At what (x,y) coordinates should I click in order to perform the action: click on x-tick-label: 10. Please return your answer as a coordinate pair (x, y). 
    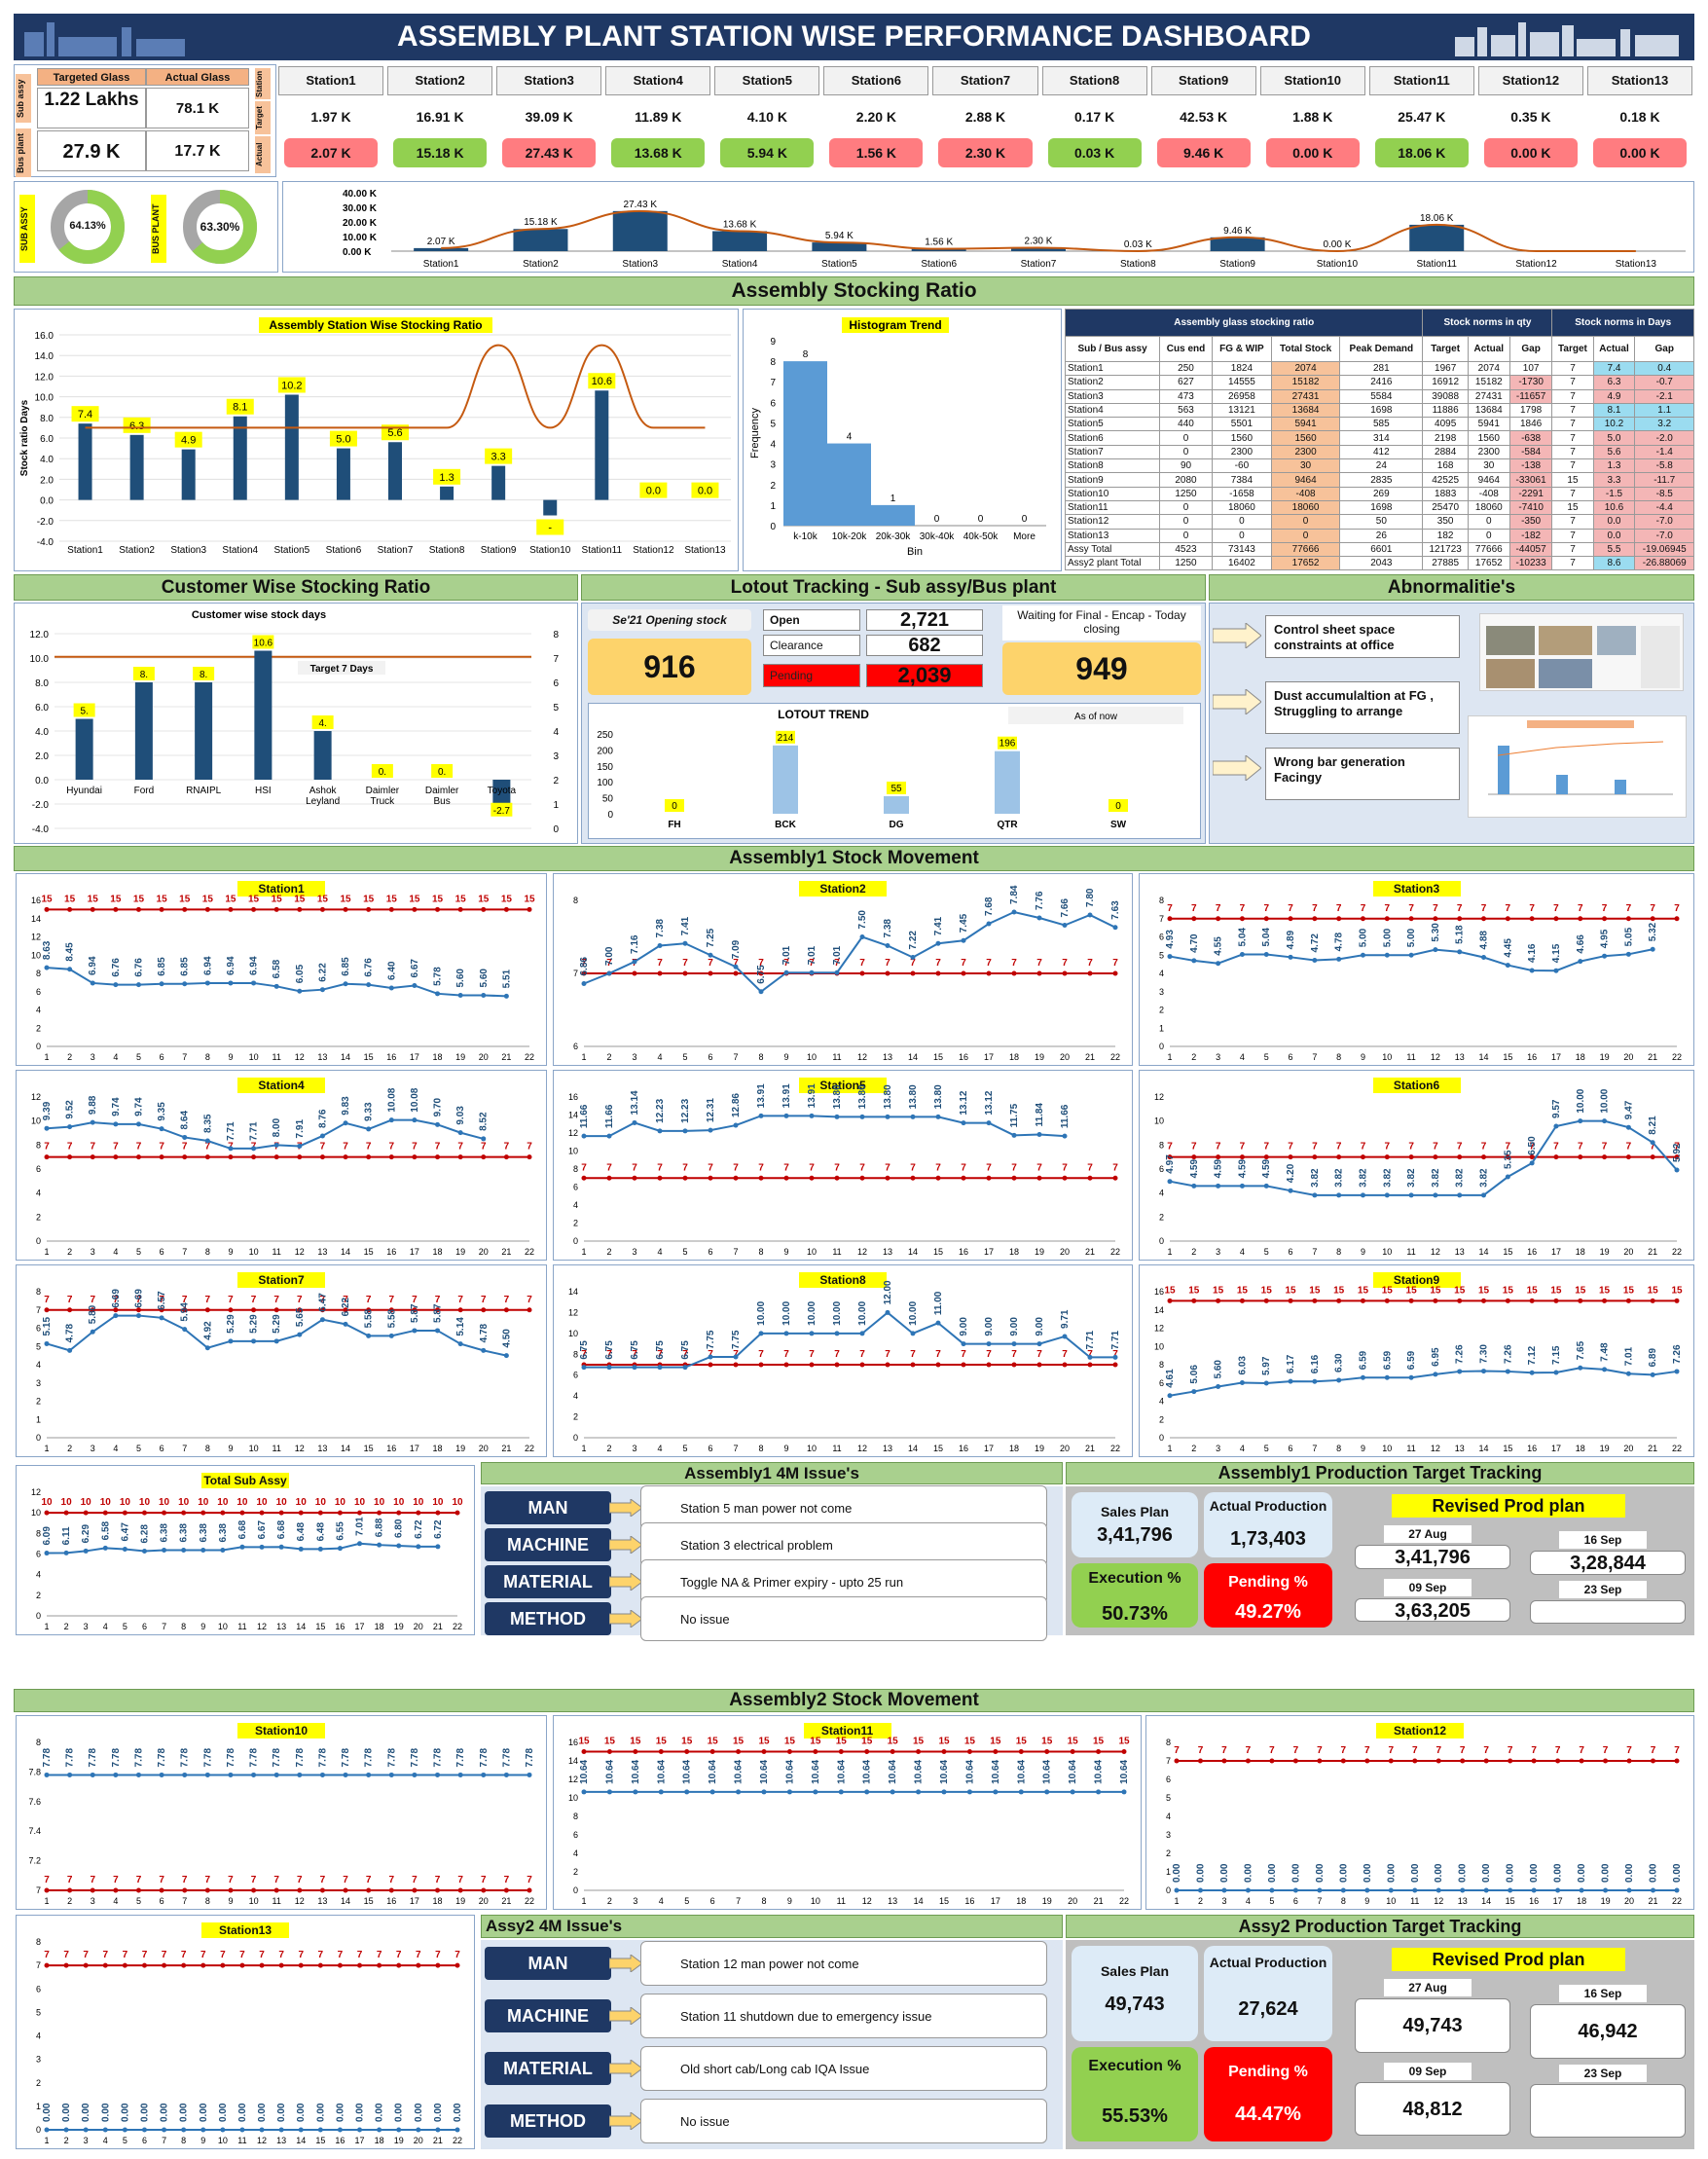
    Looking at the image, I should click on (254, 1901).